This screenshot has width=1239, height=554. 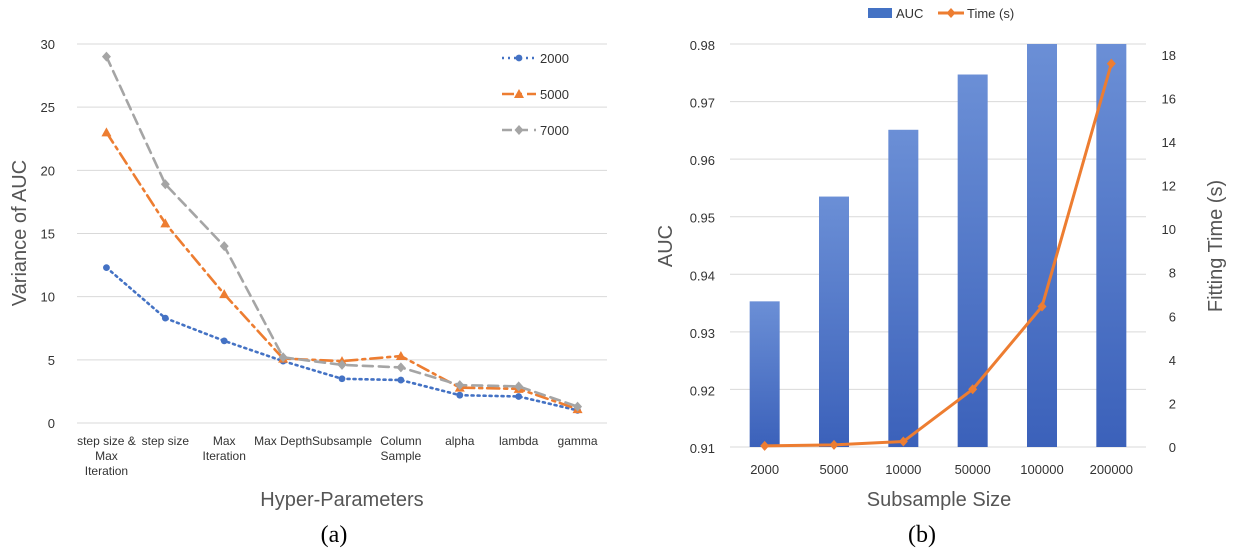 I want to click on chart-a-y-axis-label: Variance of AUC, so click(x=20, y=233).